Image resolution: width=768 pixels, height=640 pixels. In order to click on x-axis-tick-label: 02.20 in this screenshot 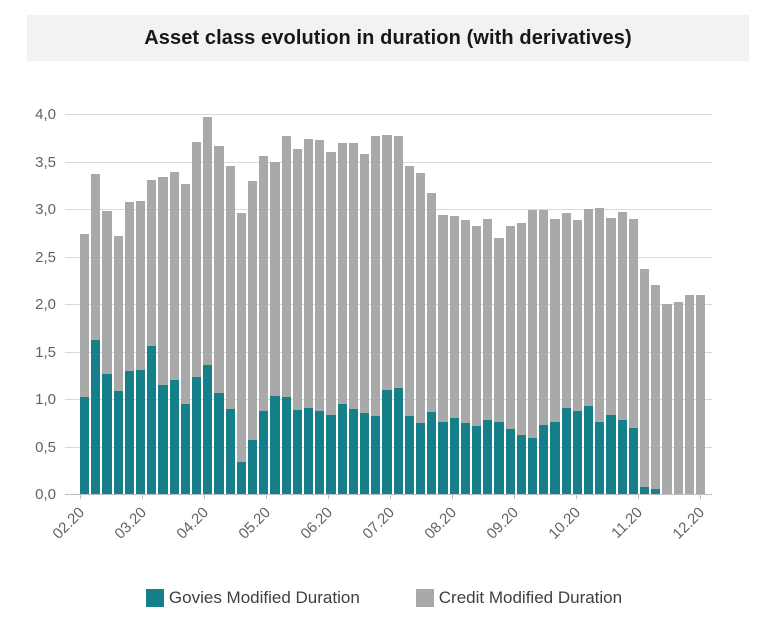, I will do `click(69, 523)`.